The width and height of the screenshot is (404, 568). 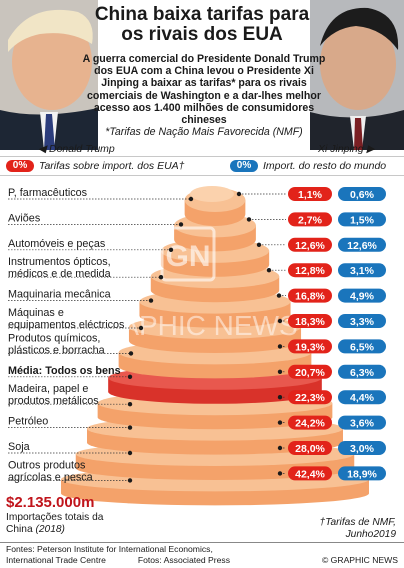 I want to click on world-tariff-value: 6,3%, so click(x=362, y=373).